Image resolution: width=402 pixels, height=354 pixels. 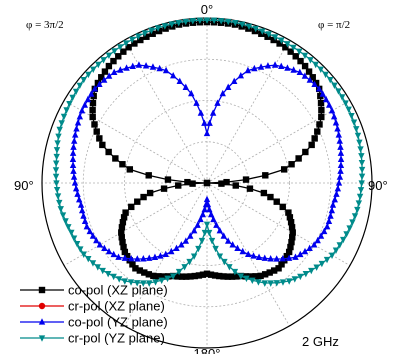 I want to click on legend-entry-0: co-pol (XZ plane), so click(x=94, y=290).